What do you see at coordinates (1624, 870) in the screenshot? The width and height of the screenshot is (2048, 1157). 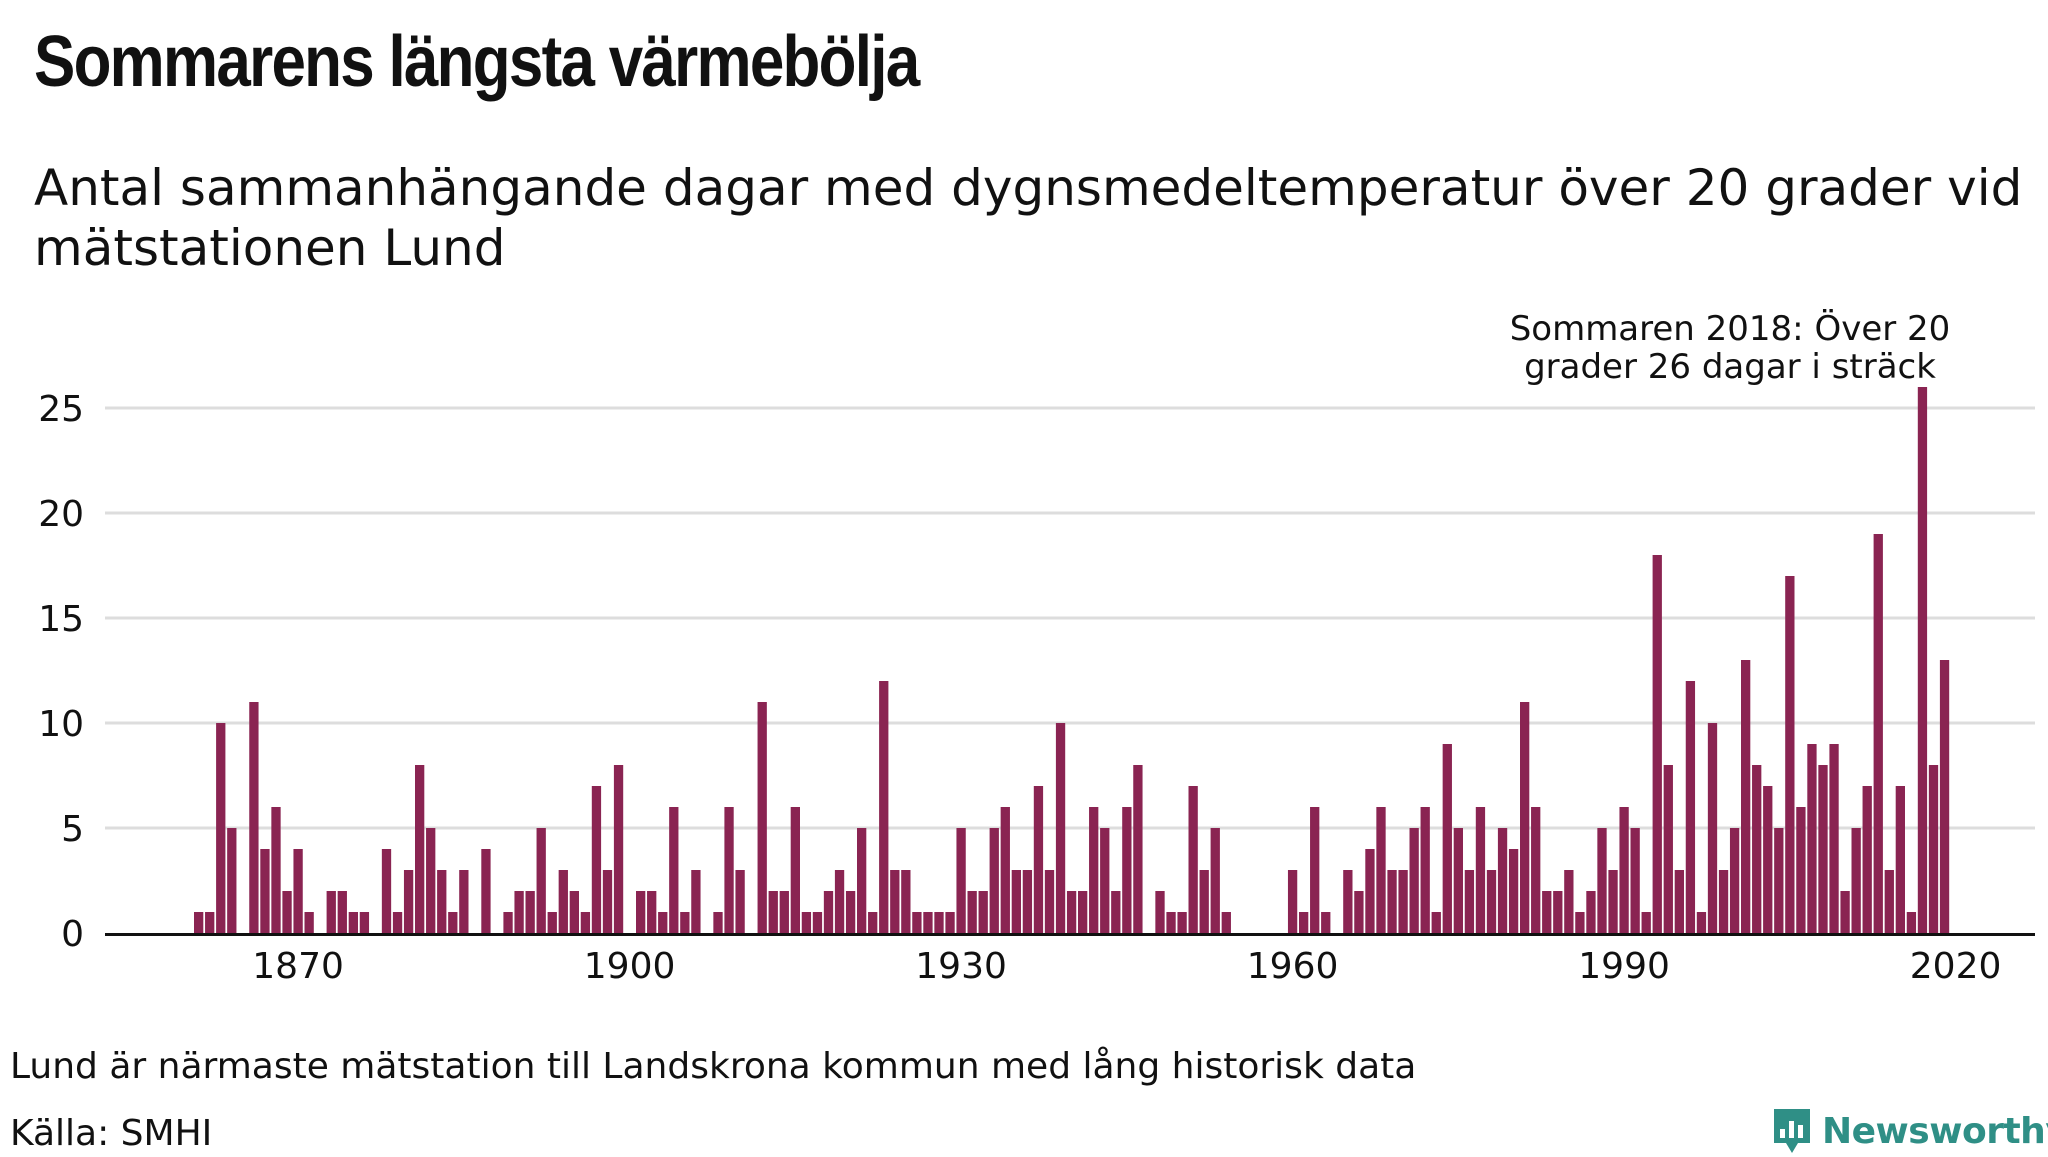 I see `bar-1990` at bounding box center [1624, 870].